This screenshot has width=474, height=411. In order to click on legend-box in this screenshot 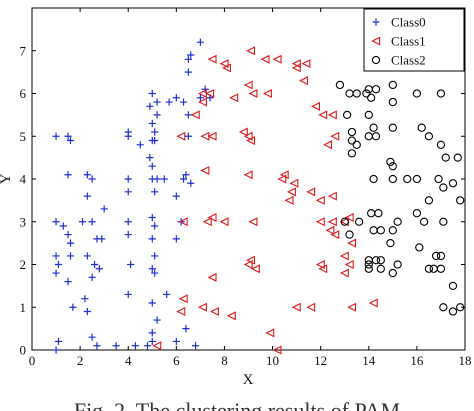, I will do `click(414, 40)`.